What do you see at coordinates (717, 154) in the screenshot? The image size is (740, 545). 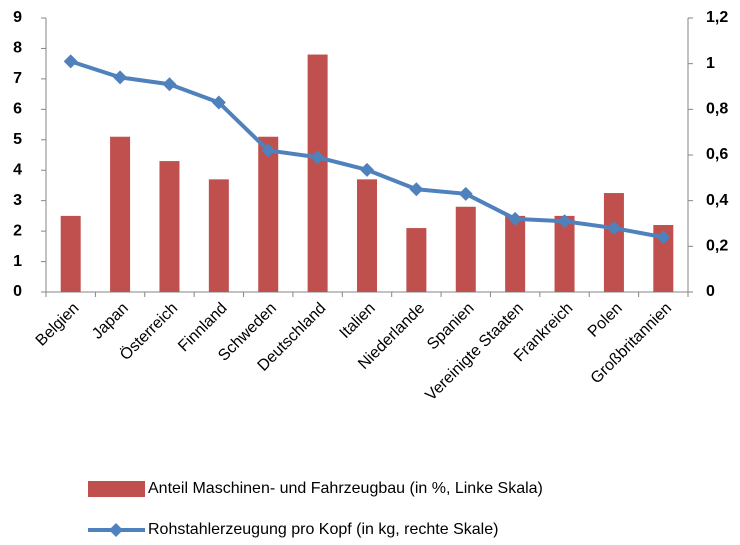 I see `y2-tick-label: 0,6` at bounding box center [717, 154].